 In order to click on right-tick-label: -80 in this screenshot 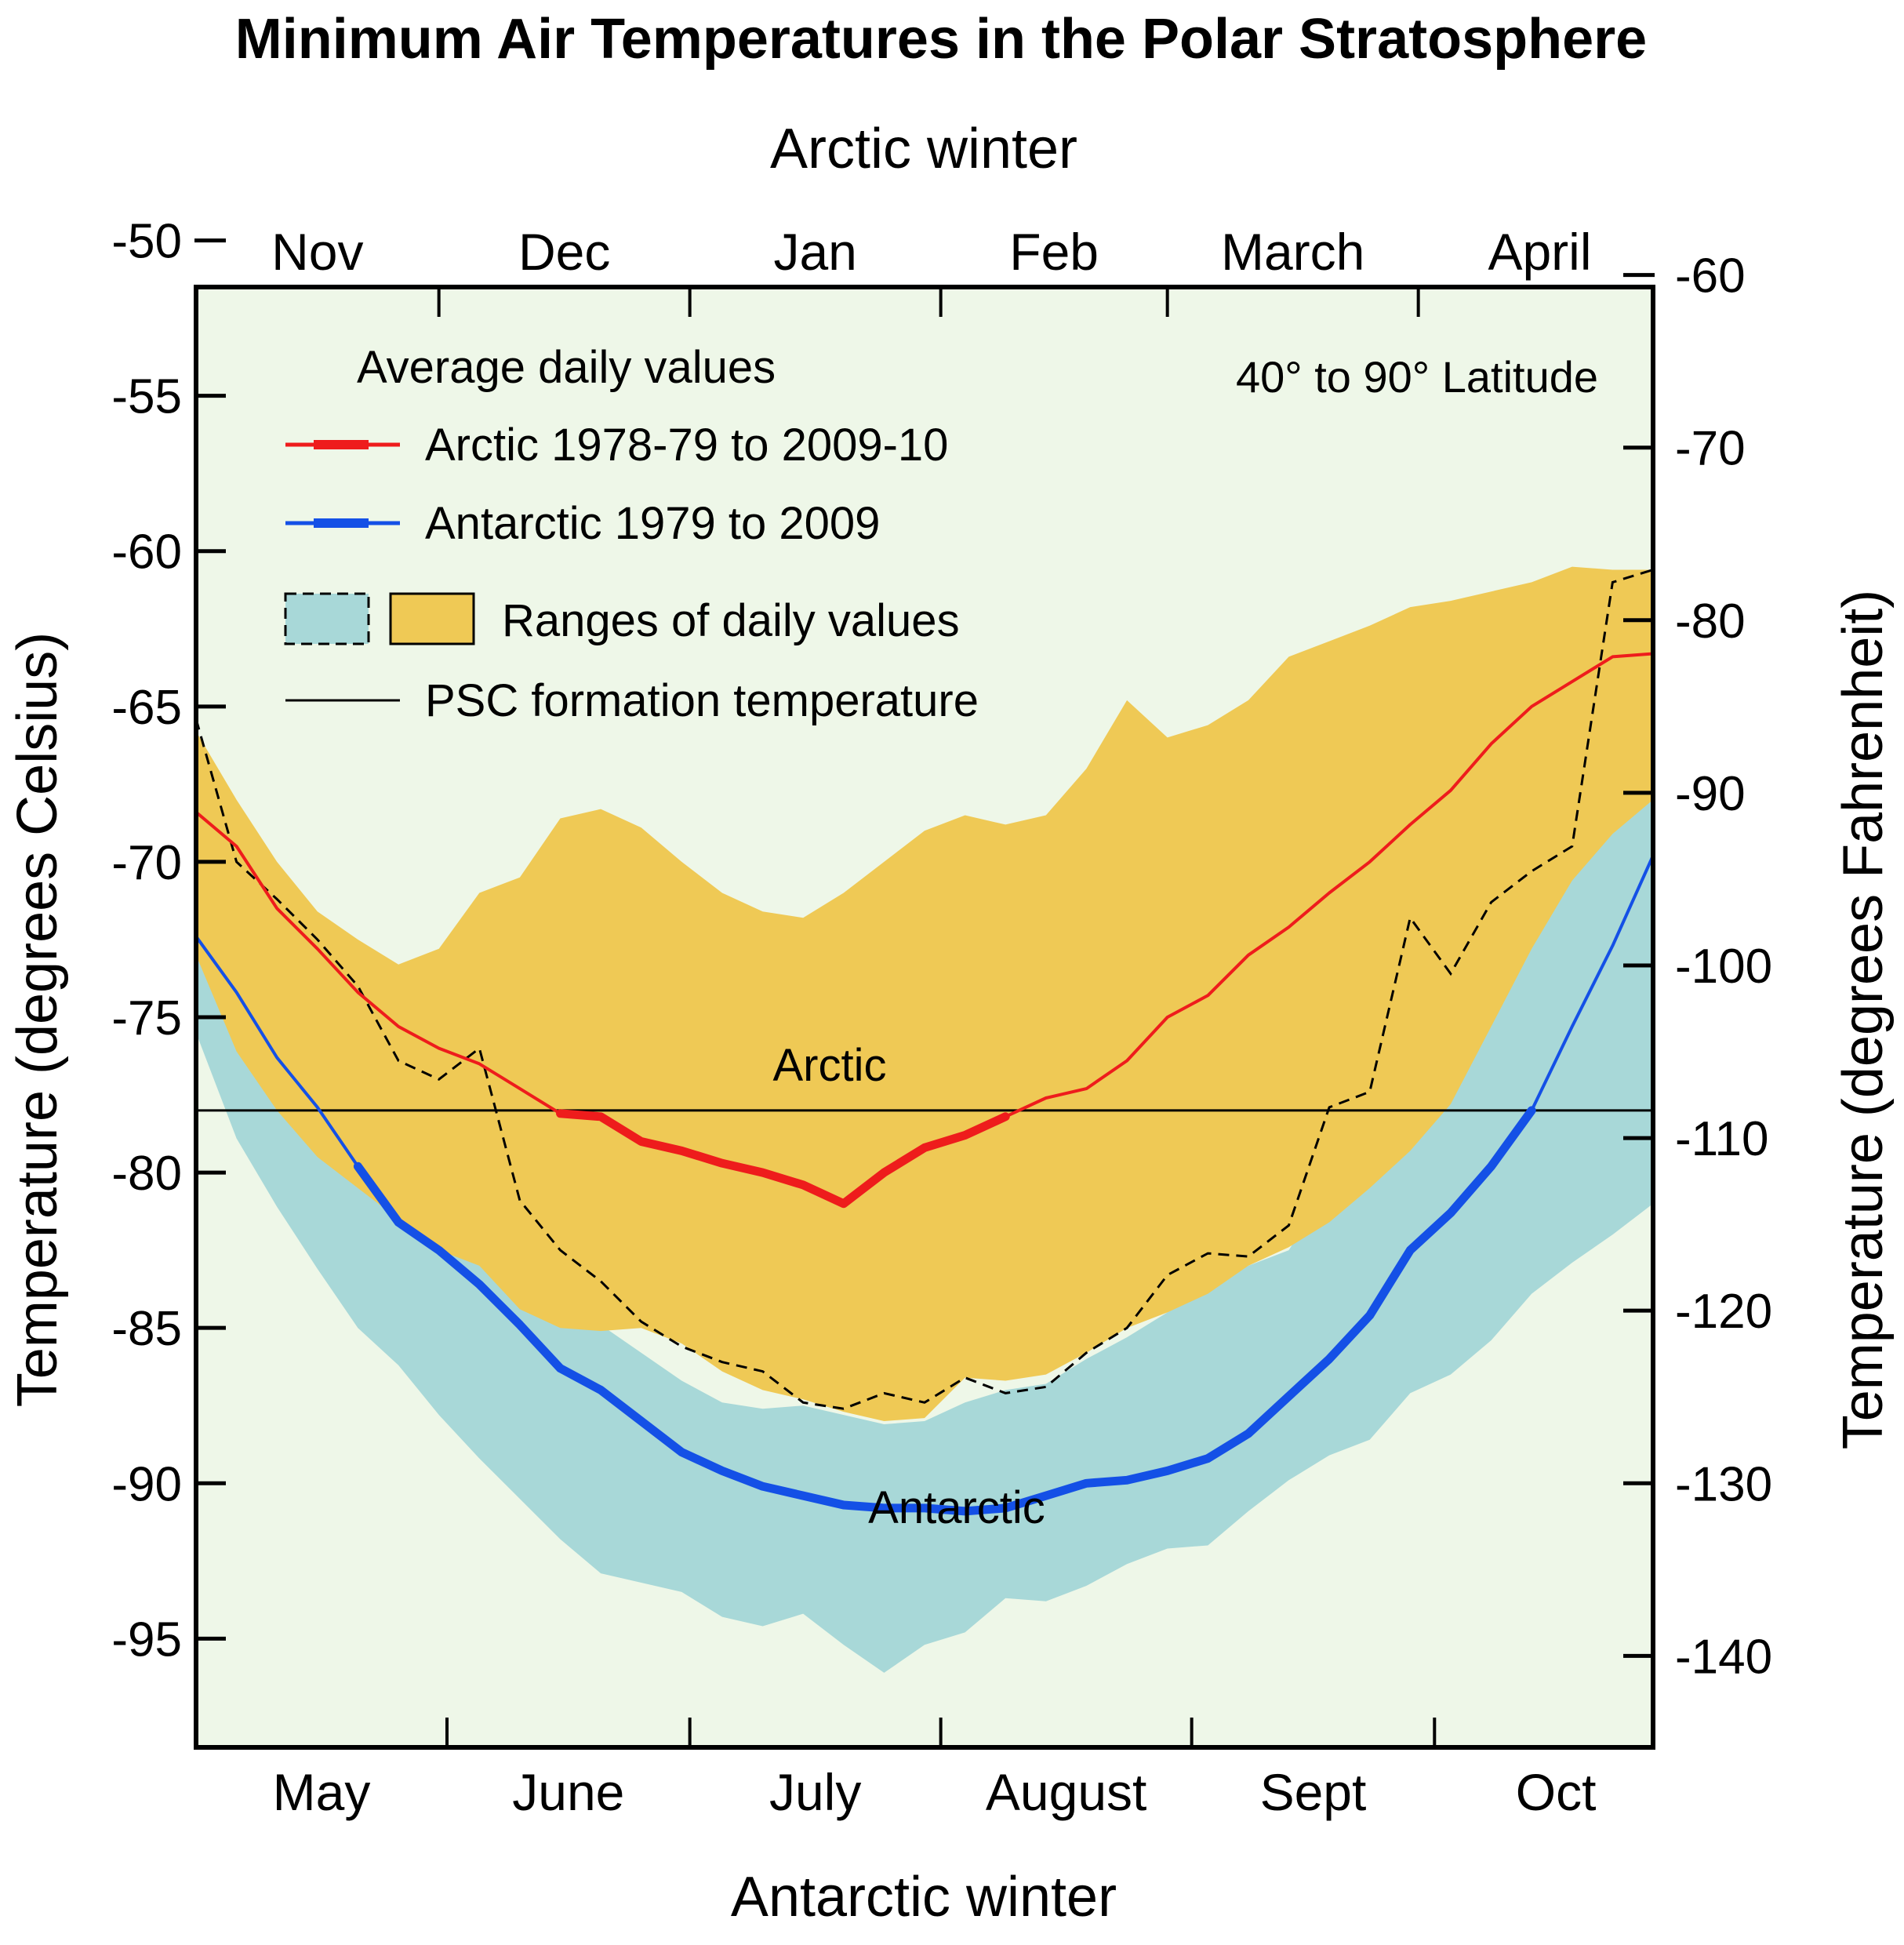, I will do `click(1710, 621)`.